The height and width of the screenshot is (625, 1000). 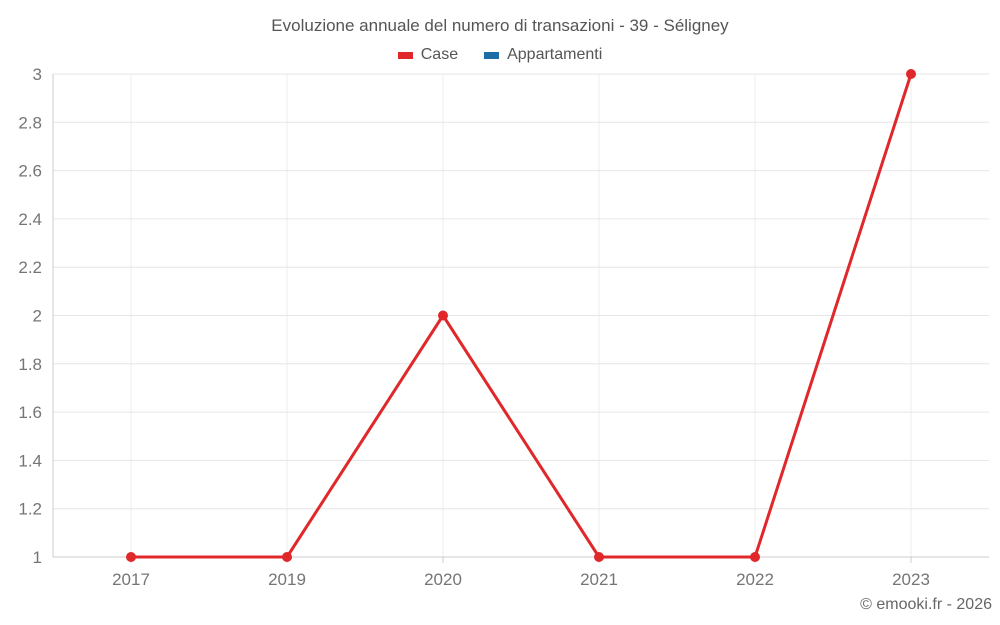 I want to click on svg-text: 2.6, so click(x=30, y=171).